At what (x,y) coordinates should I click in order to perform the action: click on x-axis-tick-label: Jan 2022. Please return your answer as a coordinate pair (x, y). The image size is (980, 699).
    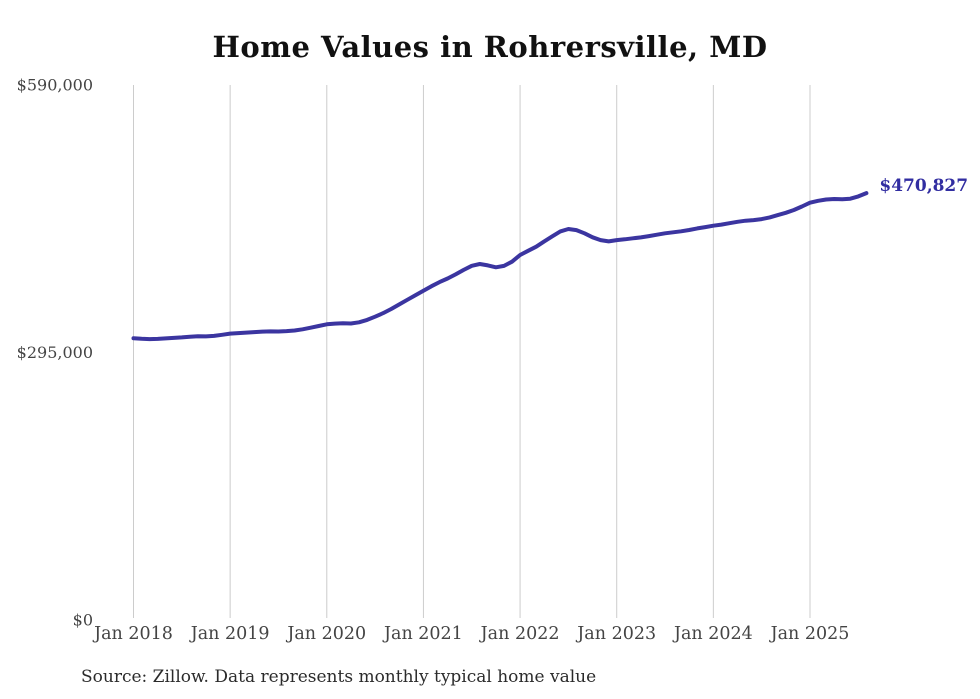
    Looking at the image, I should click on (519, 634).